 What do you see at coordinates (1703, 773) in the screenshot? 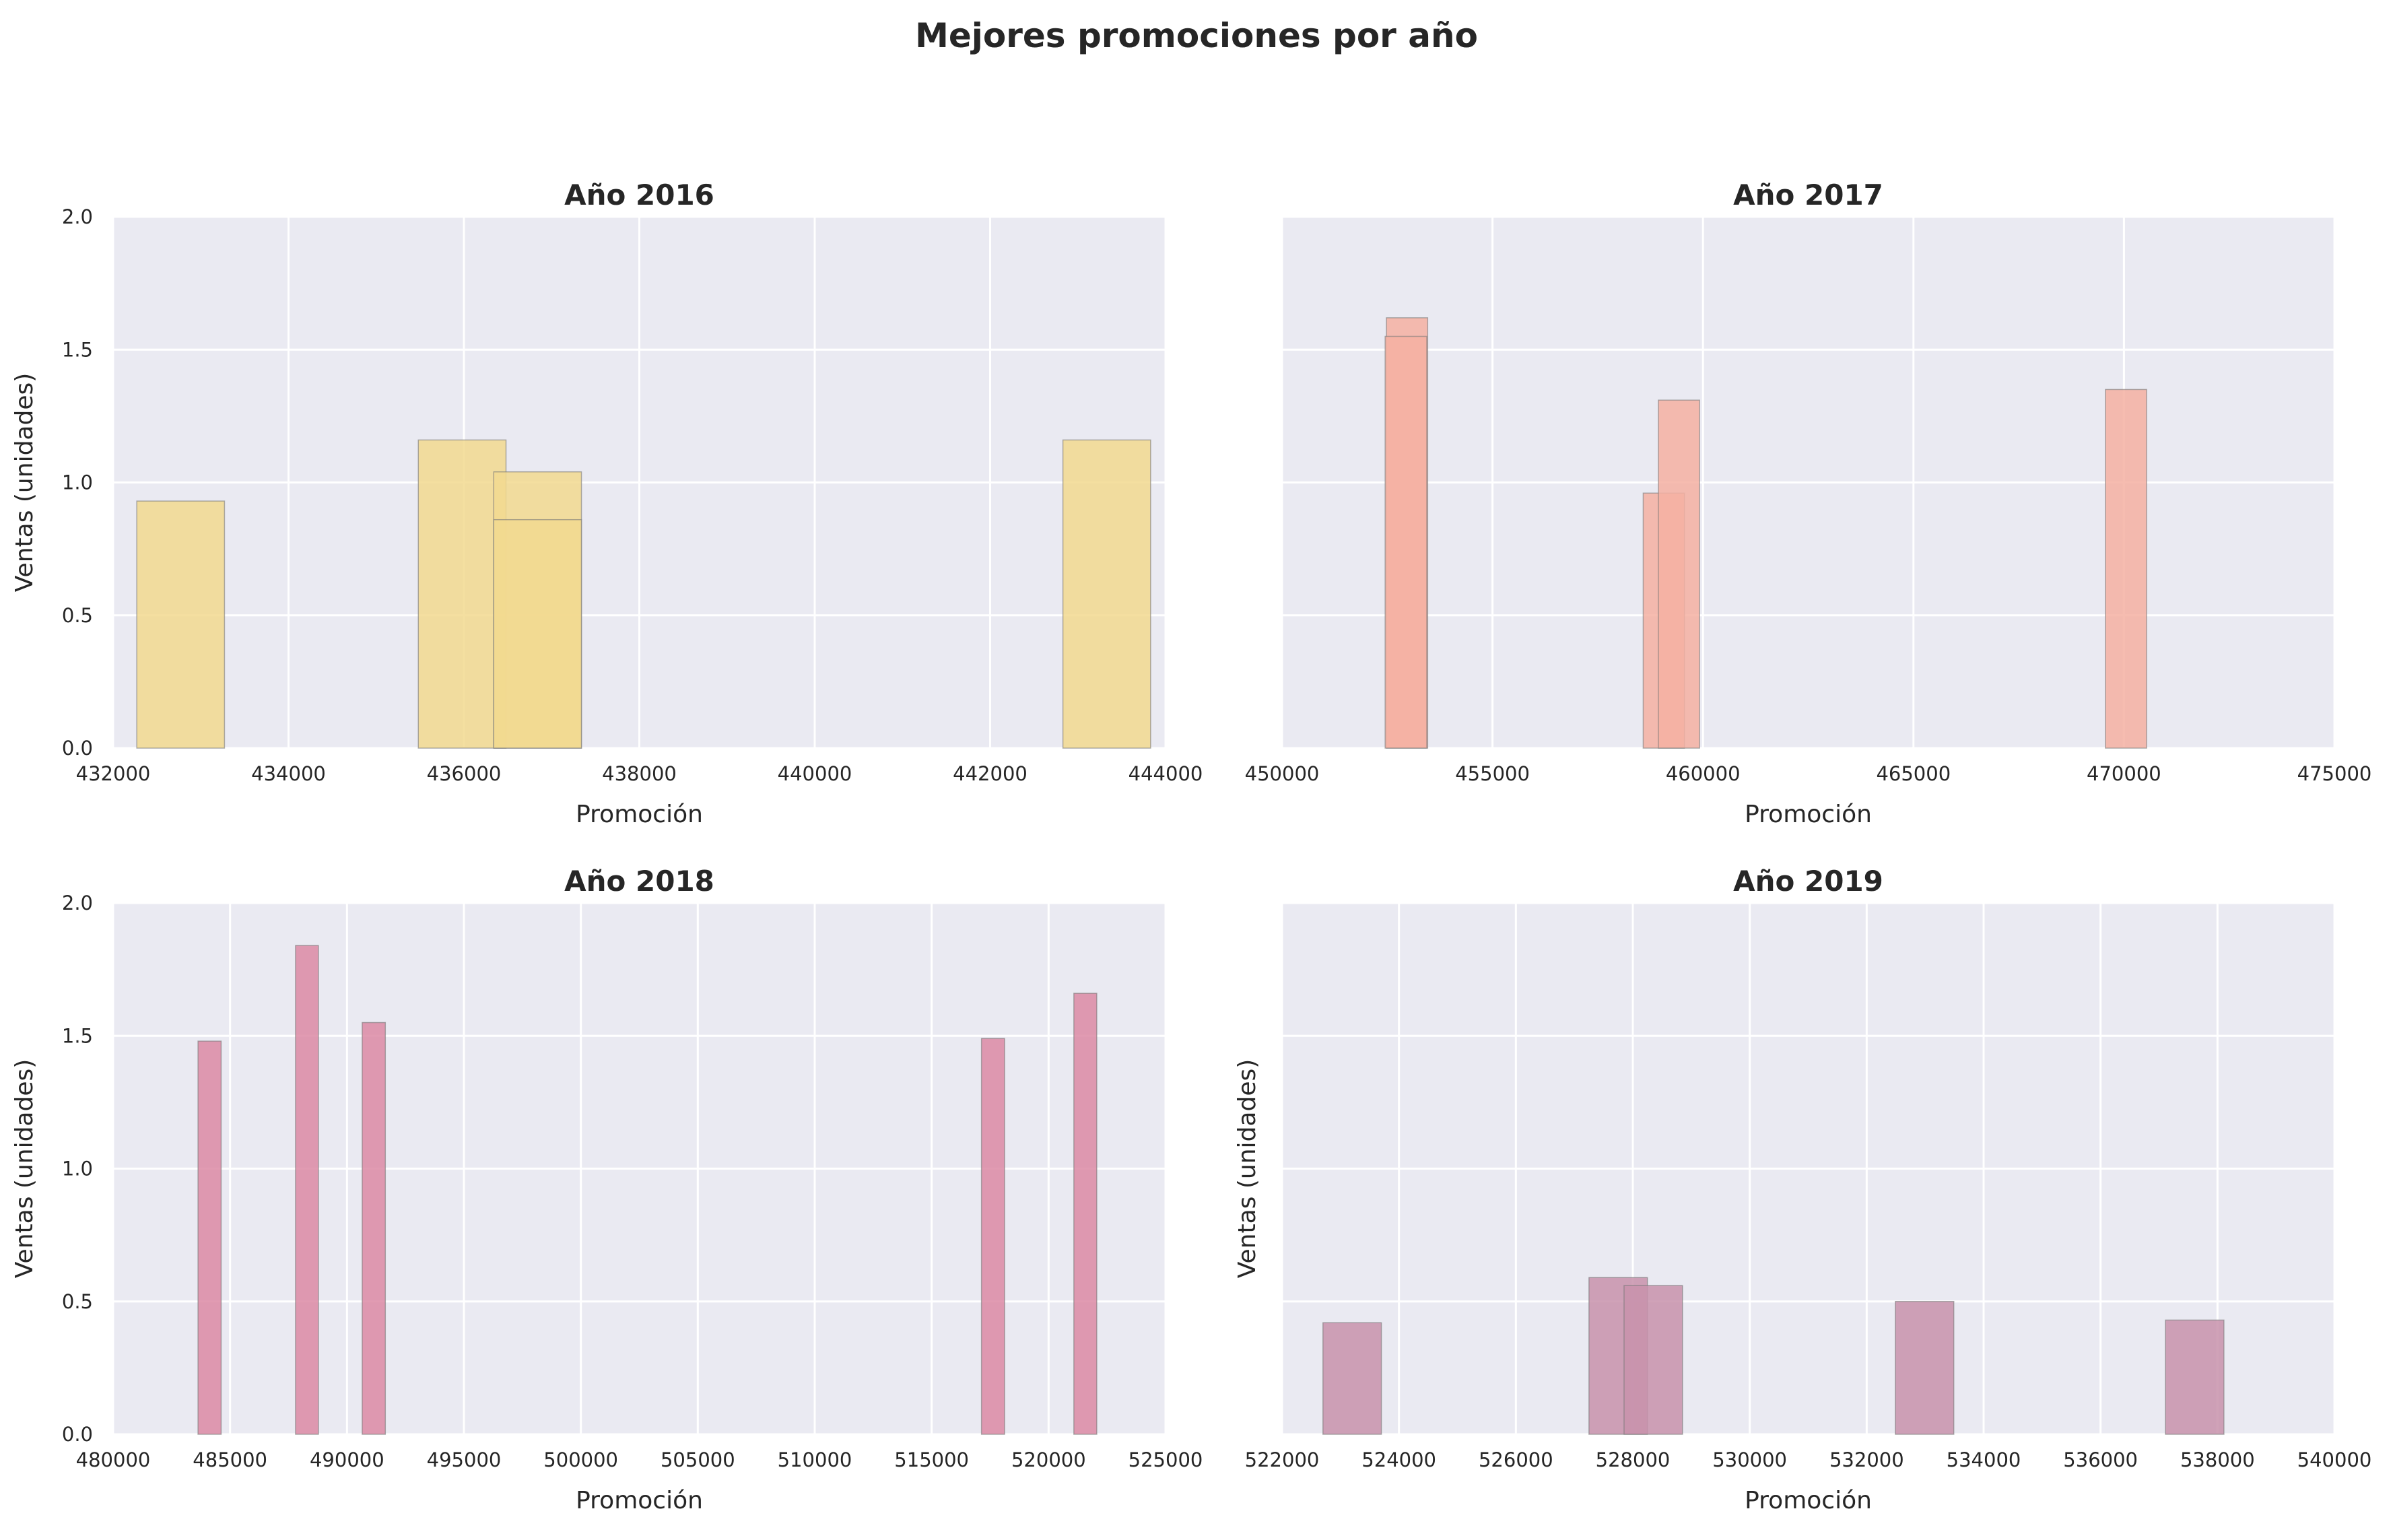
I see `x-tick-label: 460000` at bounding box center [1703, 773].